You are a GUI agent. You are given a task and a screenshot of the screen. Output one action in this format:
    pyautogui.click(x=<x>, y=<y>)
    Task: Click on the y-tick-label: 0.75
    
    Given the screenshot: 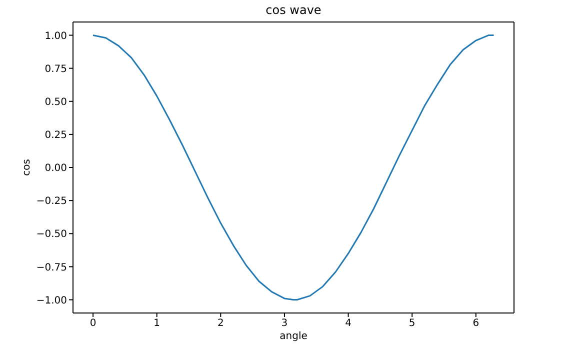 What is the action you would take?
    pyautogui.click(x=55, y=69)
    